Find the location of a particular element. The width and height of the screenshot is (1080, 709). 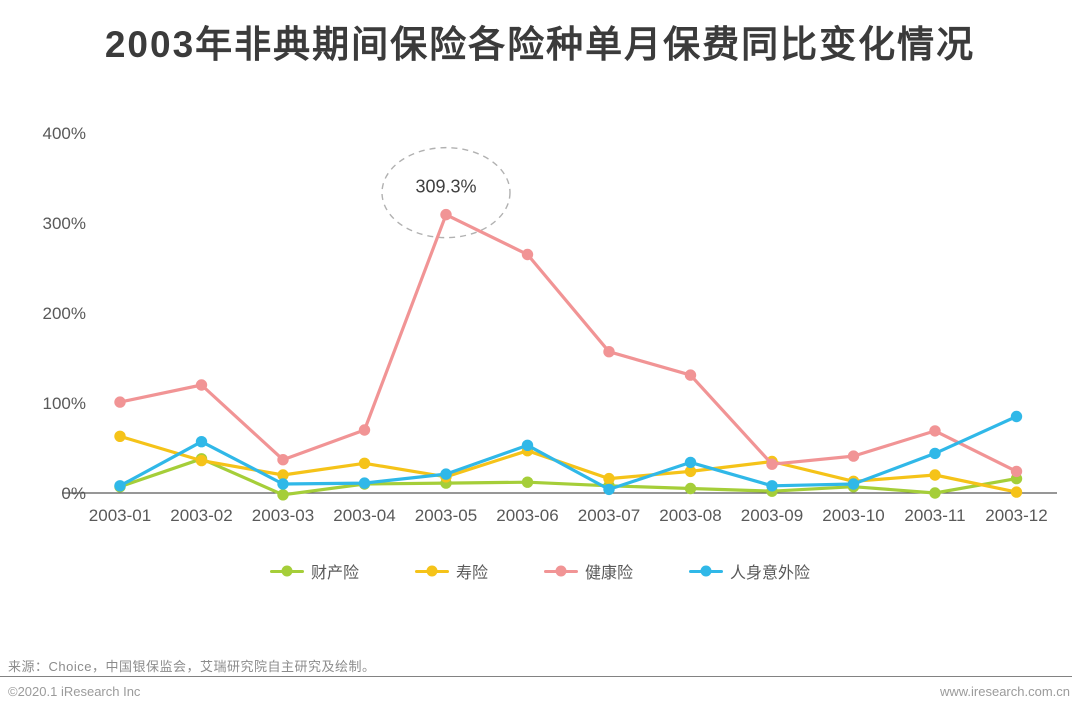

legend-label: 健康险 is located at coordinates (609, 573).